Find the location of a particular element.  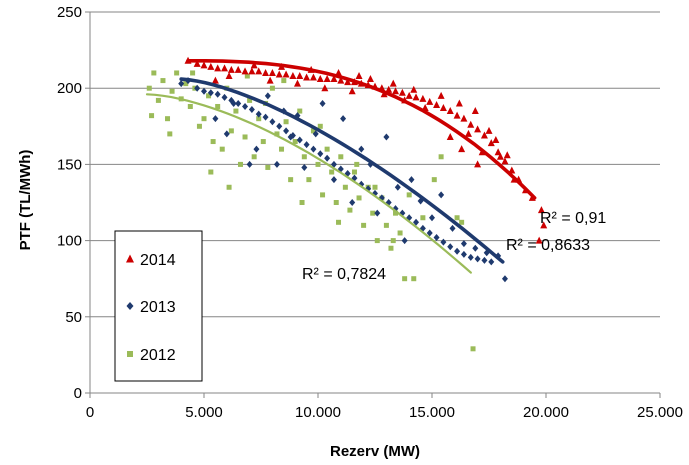

r2-label-2012: R² = 0,7824 is located at coordinates (344, 274).